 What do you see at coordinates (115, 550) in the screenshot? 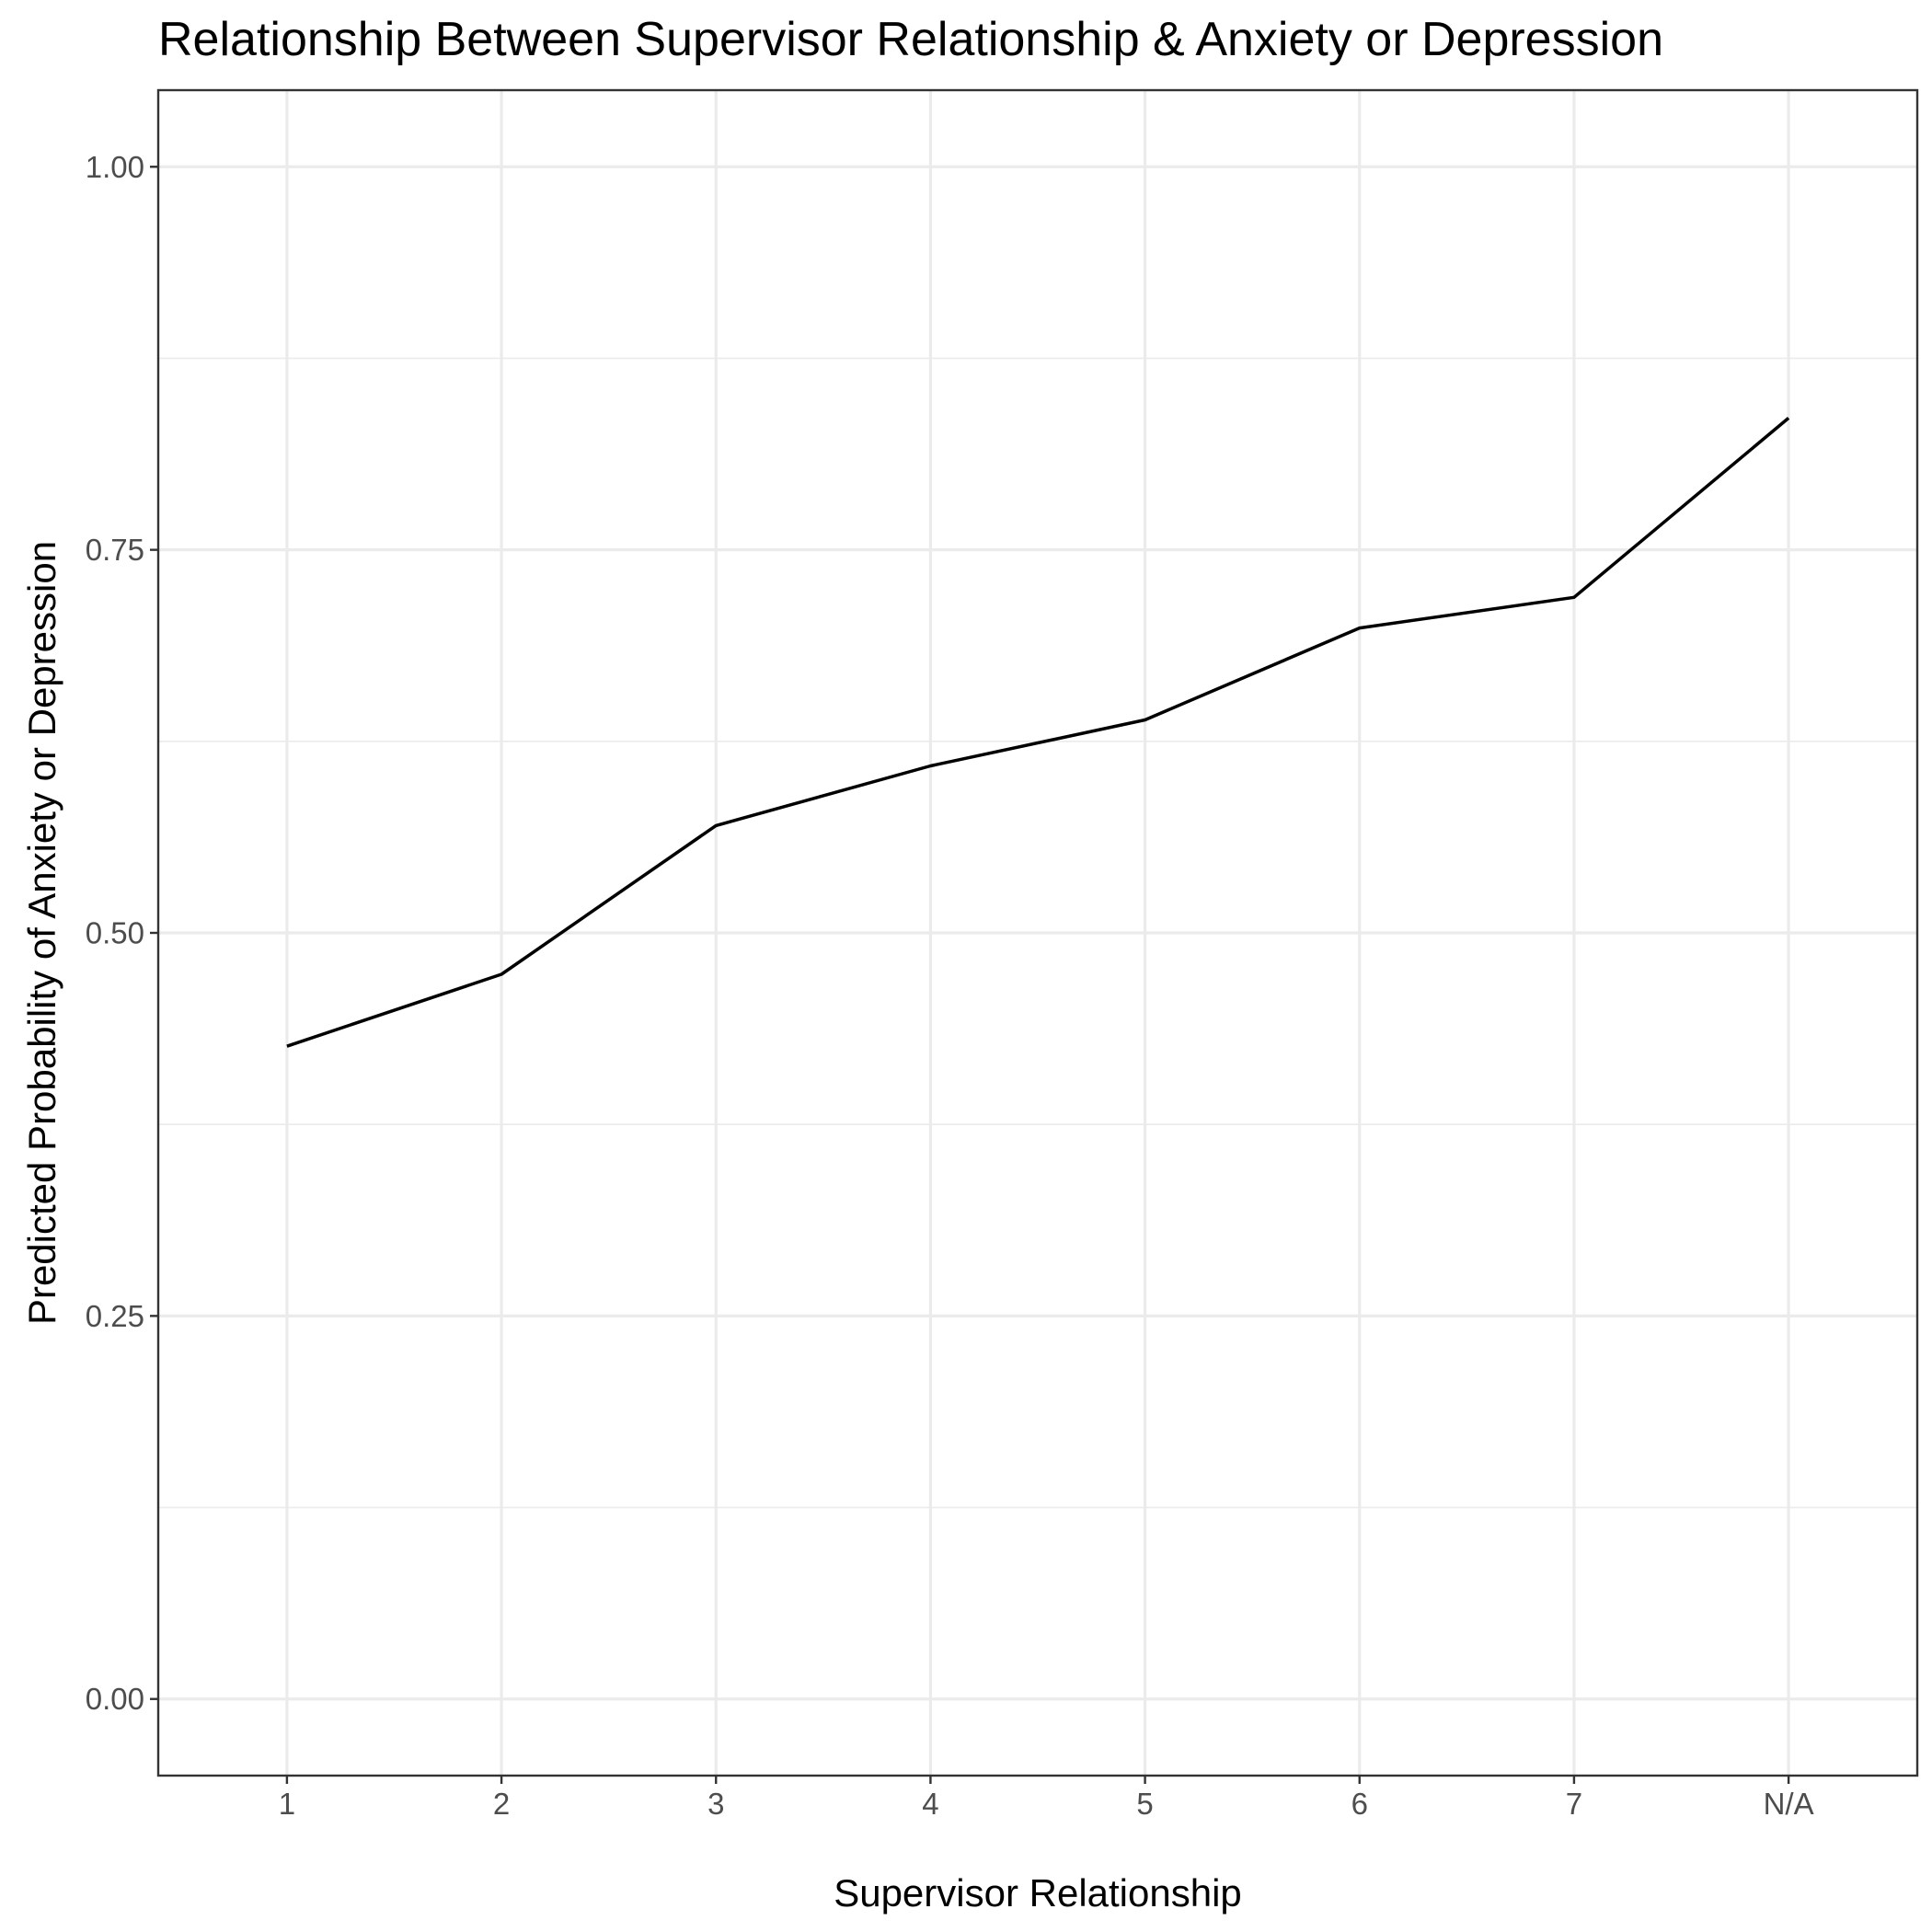
I see `y-tick-label: 0.75` at bounding box center [115, 550].